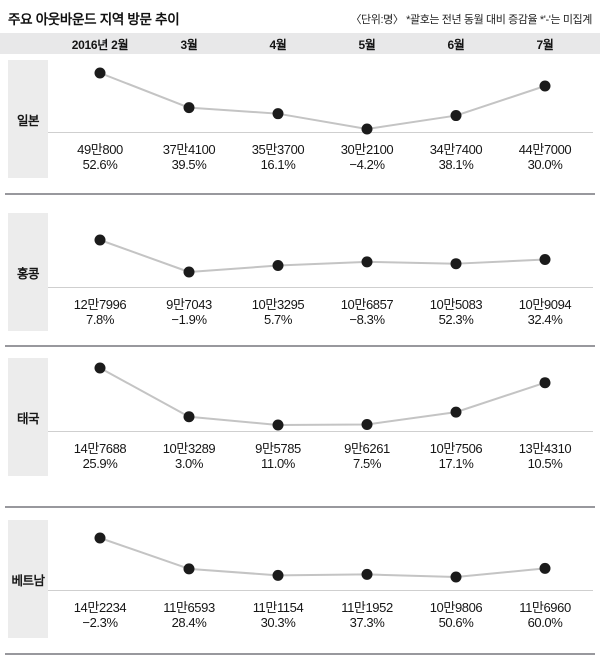  I want to click on growth-label: 16.1%, so click(278, 164).